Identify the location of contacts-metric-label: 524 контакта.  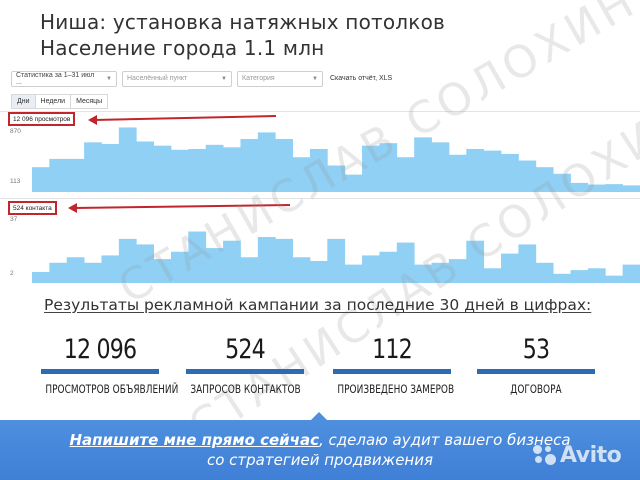
(32, 208).